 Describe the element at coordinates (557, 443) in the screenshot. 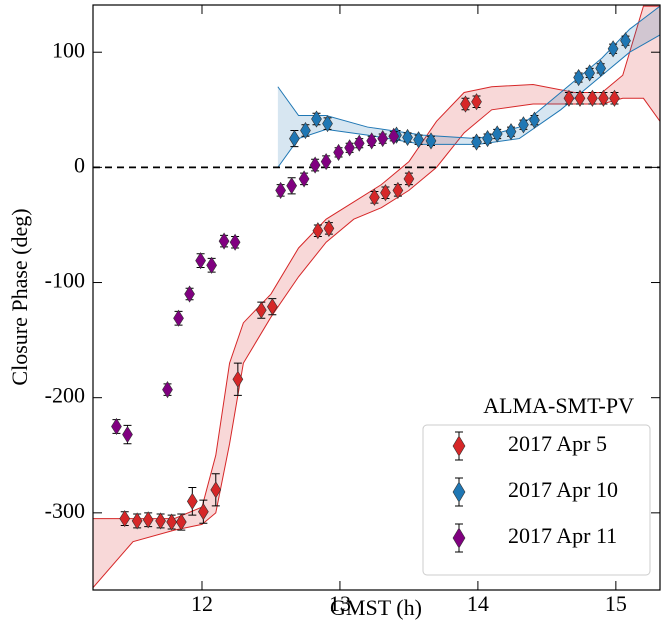

I see `legend-label: 2017 Apr 5` at that location.